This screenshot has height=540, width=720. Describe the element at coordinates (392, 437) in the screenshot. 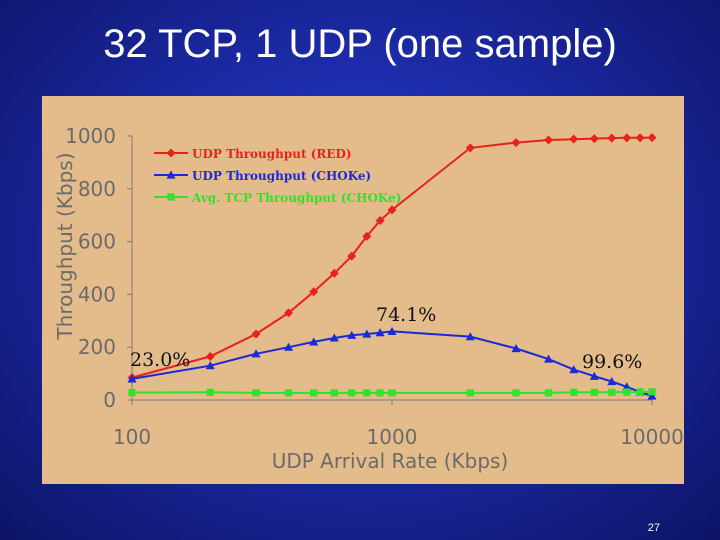

I see `x-tick-label: 1000` at that location.